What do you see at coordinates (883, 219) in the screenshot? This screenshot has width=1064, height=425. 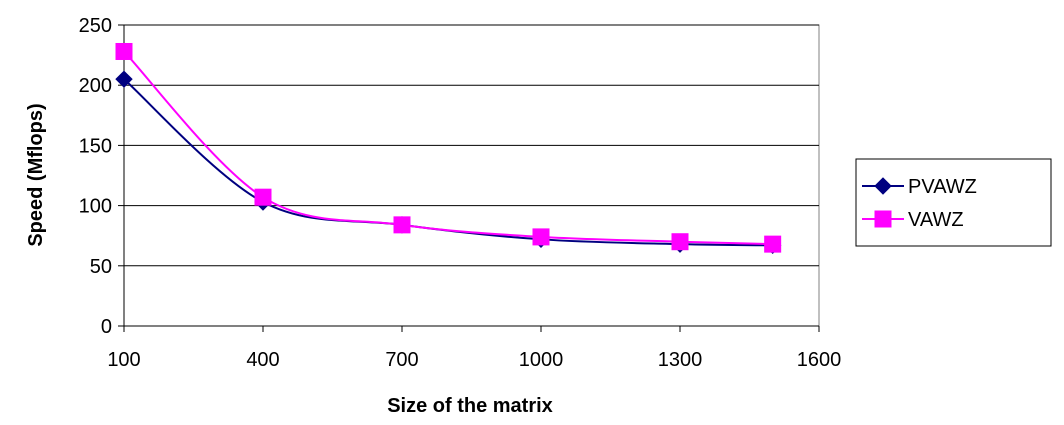 I see `legend-marker-vawz` at bounding box center [883, 219].